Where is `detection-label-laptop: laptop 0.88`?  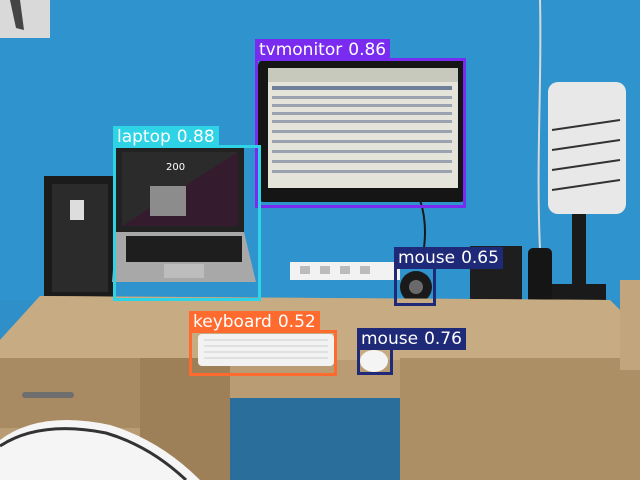
detection-label-laptop: laptop 0.88 is located at coordinates (166, 137).